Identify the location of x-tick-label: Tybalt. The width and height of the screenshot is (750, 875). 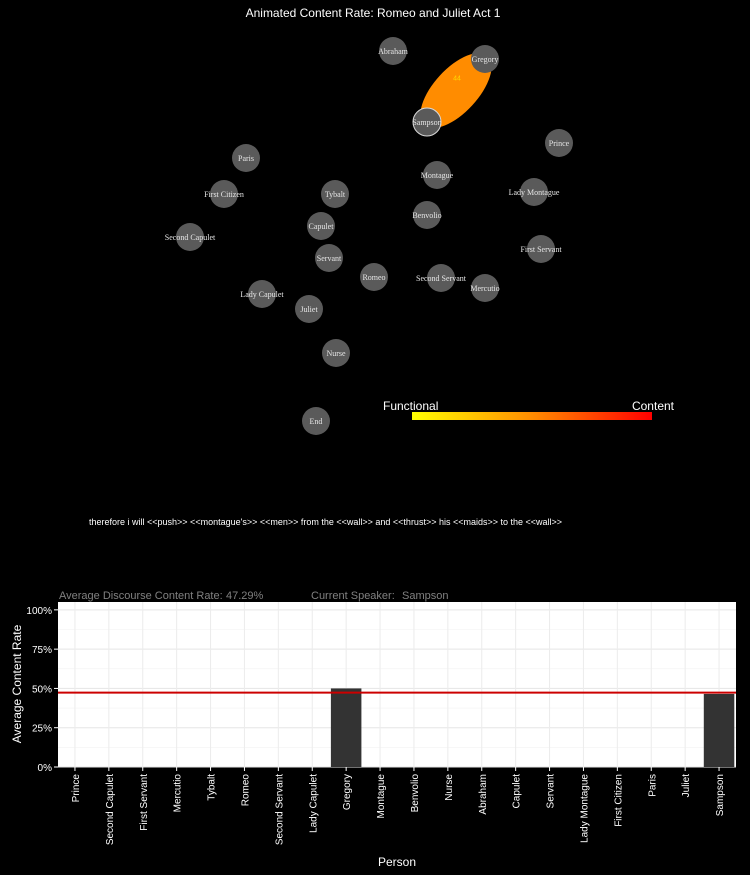
(212, 787).